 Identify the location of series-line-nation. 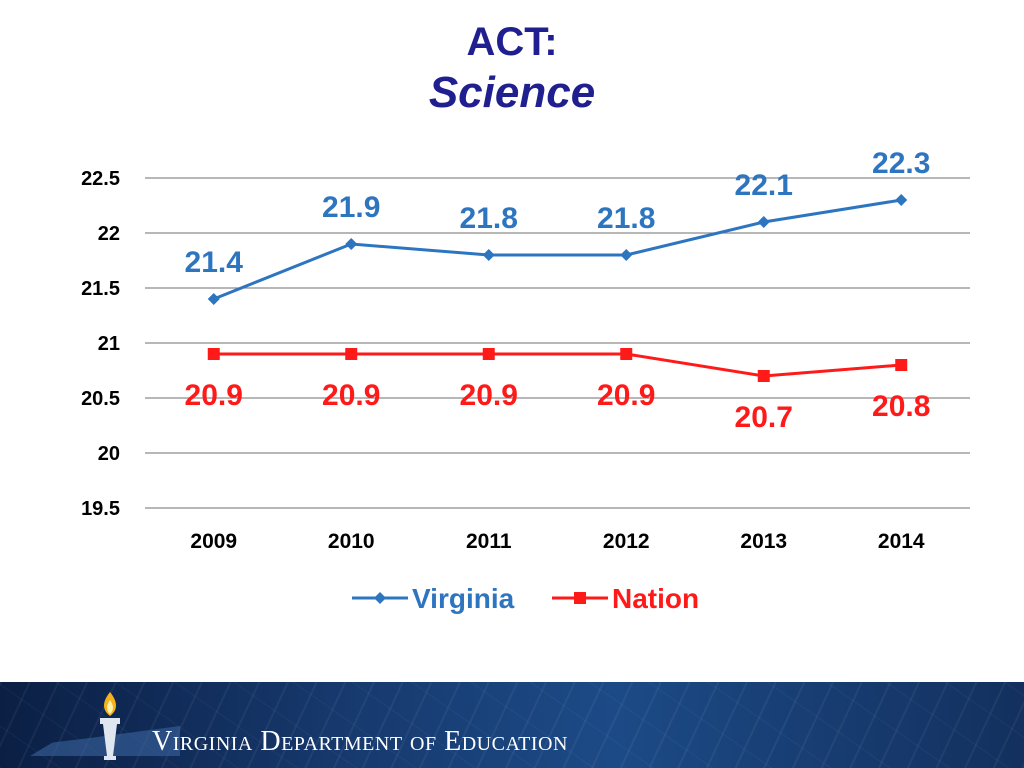
(557, 365).